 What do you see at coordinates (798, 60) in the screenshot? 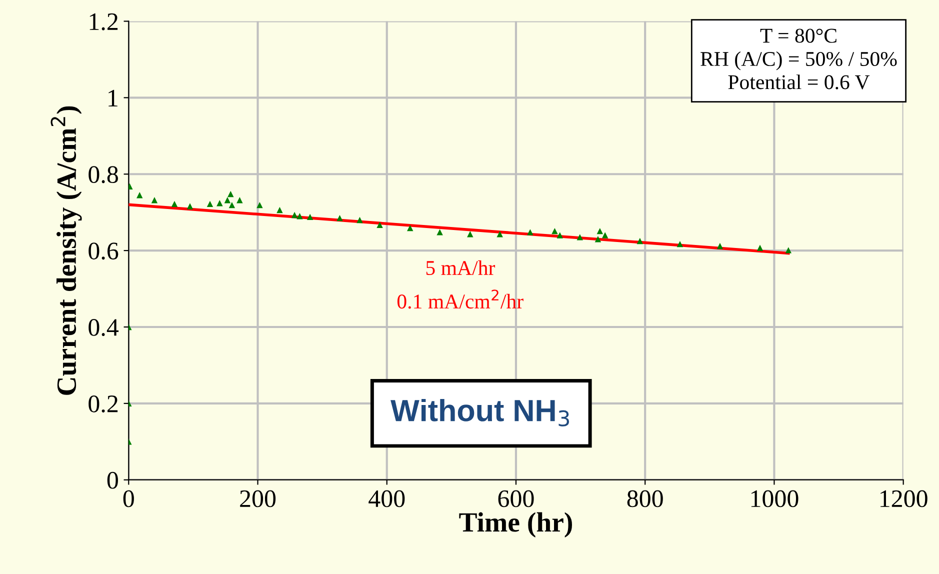
I see `annotation: RH (A/C) = 50% / 50%` at bounding box center [798, 60].